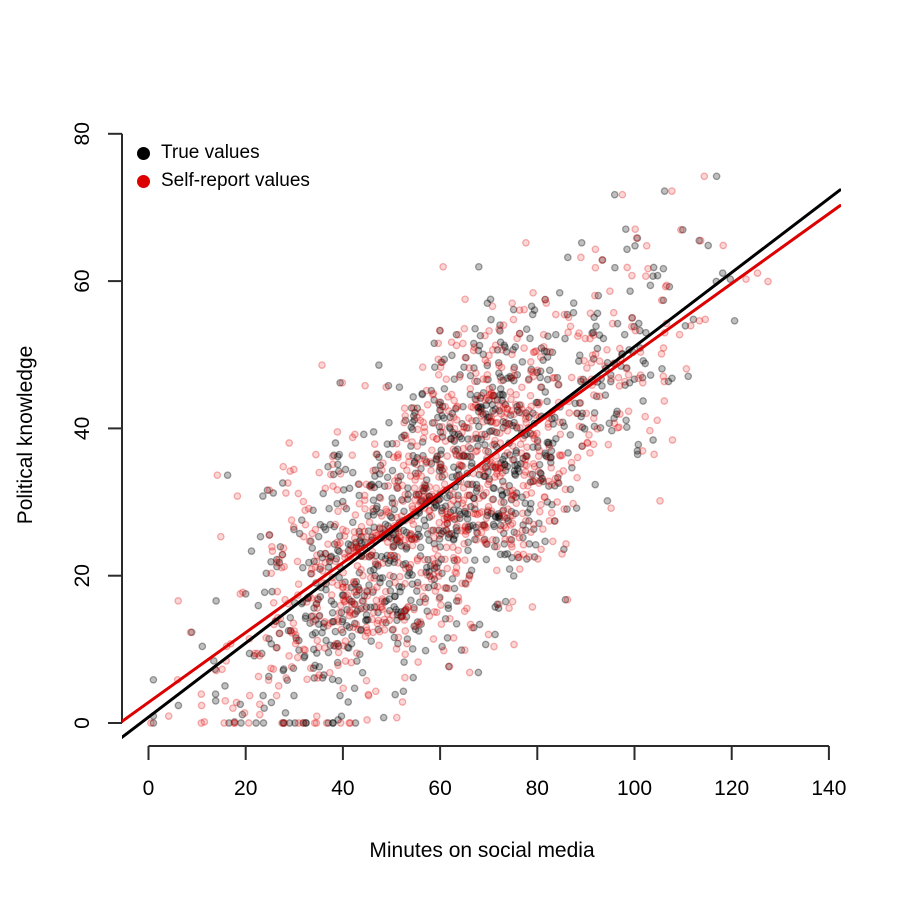 The height and width of the screenshot is (900, 900). I want to click on legend-marker-selfreport-icon, so click(143, 181).